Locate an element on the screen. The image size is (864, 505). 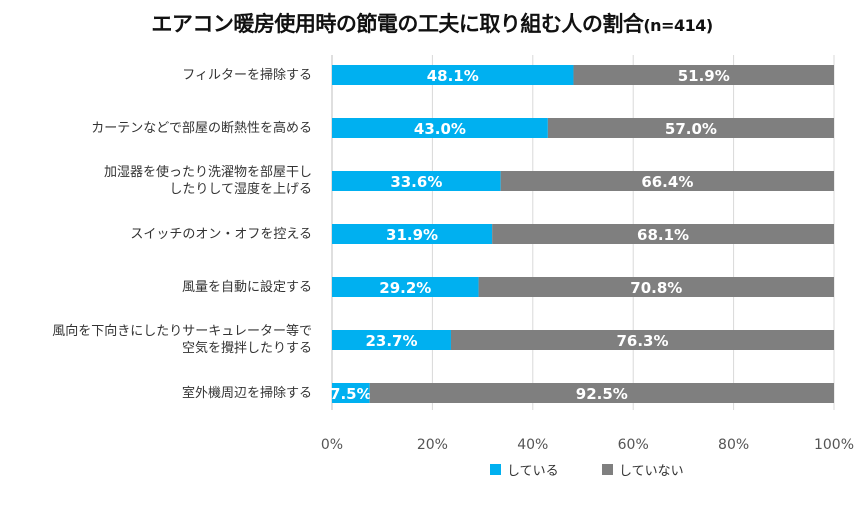
data-label: 7.5% is located at coordinates (351, 394).